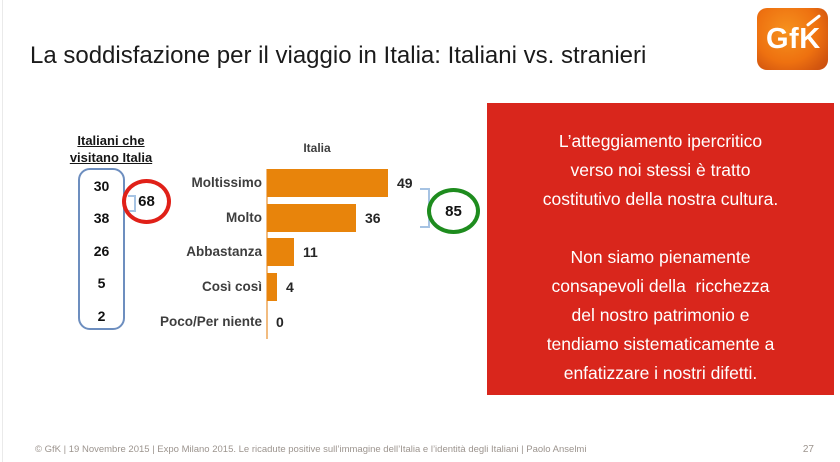 The width and height of the screenshot is (840, 462). Describe the element at coordinates (808, 449) in the screenshot. I see `page-number: 27` at that location.